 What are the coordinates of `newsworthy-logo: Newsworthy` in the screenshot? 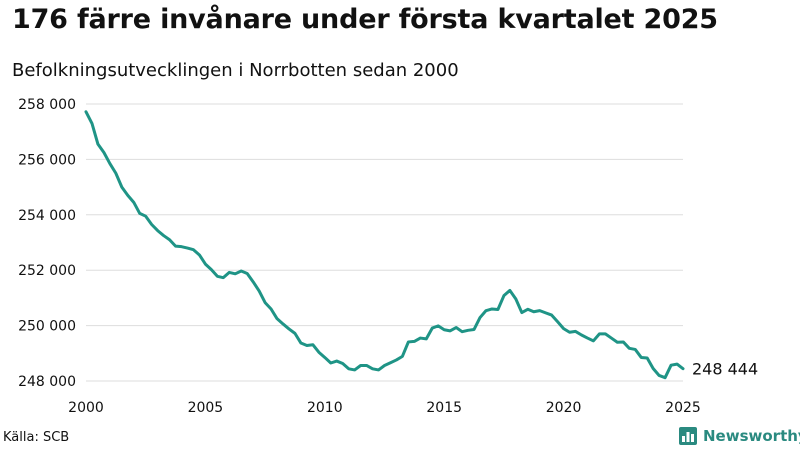 It's located at (739, 436).